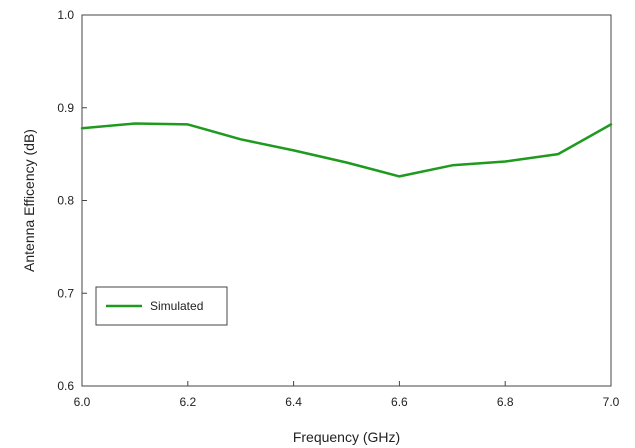 This screenshot has width=635, height=448. What do you see at coordinates (293, 402) in the screenshot?
I see `x-tick-label: 6.4` at bounding box center [293, 402].